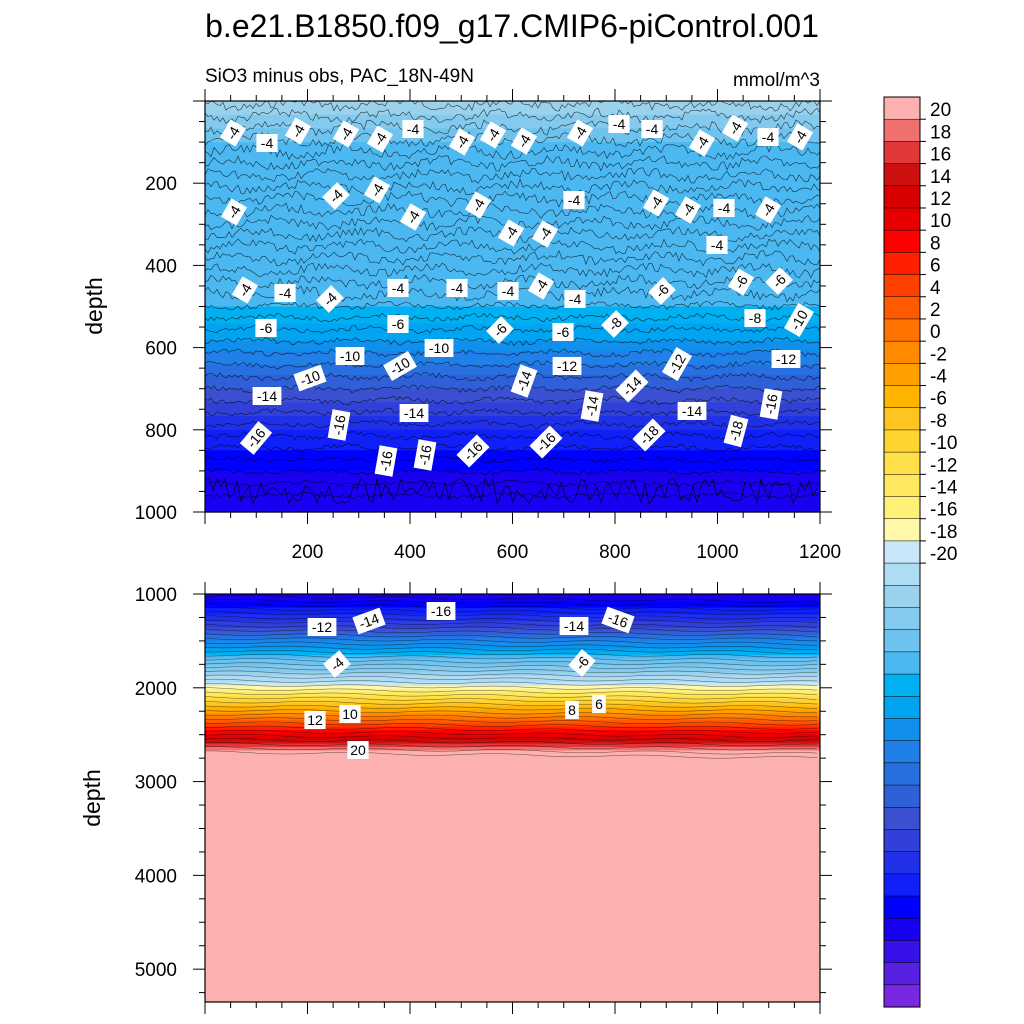 This screenshot has width=1024, height=1024. Describe the element at coordinates (736, 431) in the screenshot. I see `contour-label-text: -18` at that location.